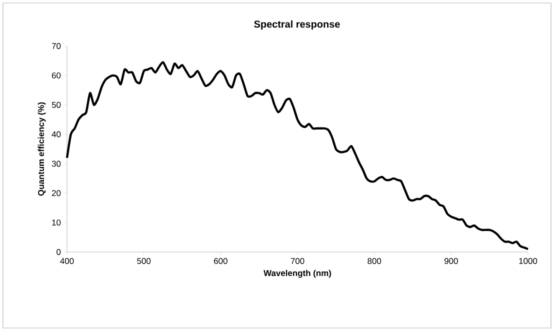 The width and height of the screenshot is (554, 331). What do you see at coordinates (528, 261) in the screenshot?
I see `x-tick-label: 1000` at bounding box center [528, 261].